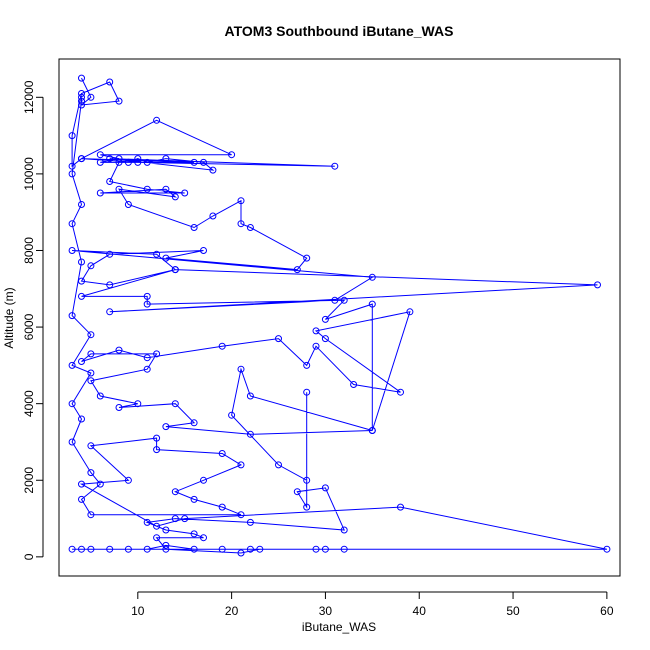 This screenshot has width=650, height=650. I want to click on x-axis: 10 20 30 40 50 60, so click(372, 604).